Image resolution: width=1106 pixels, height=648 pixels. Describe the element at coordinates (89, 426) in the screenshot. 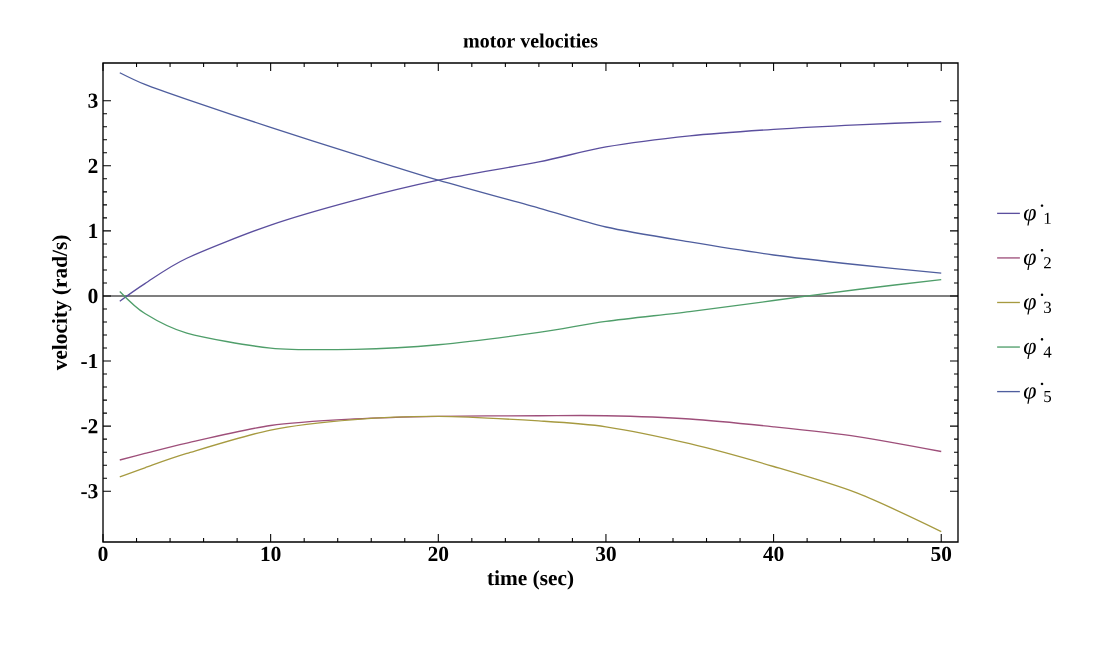

I see `y-tick-label: -2` at that location.